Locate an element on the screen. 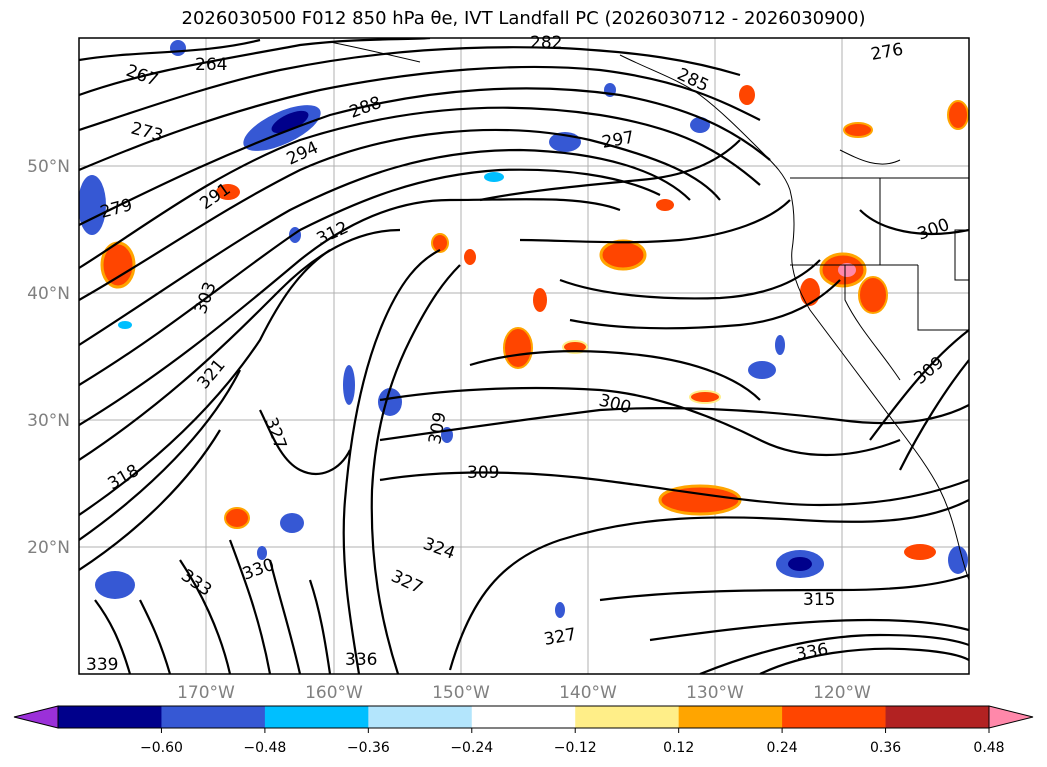 This screenshot has width=1047, height=767. lon-label-140w: 140°W is located at coordinates (588, 693).